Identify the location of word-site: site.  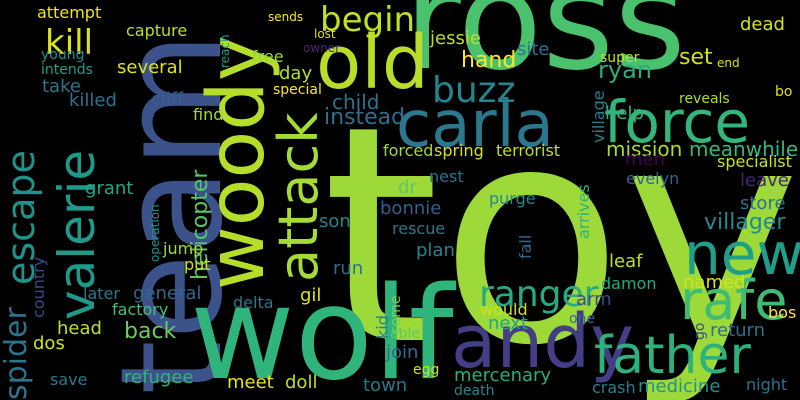
(533, 49).